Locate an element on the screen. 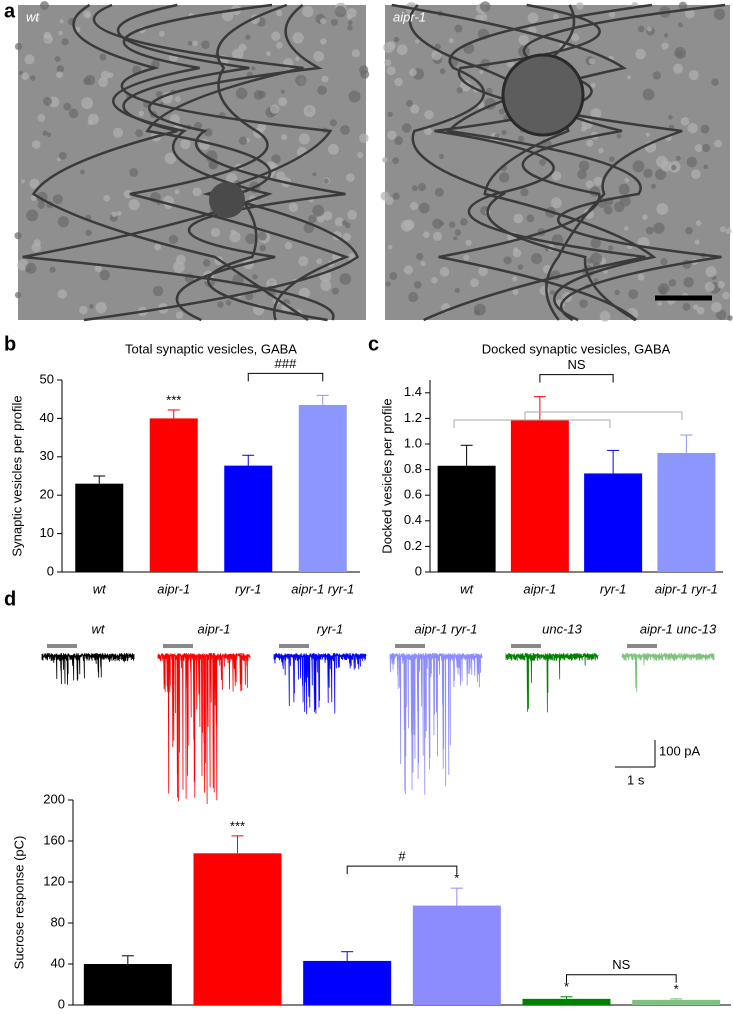  panel-label: c is located at coordinates (373, 344).